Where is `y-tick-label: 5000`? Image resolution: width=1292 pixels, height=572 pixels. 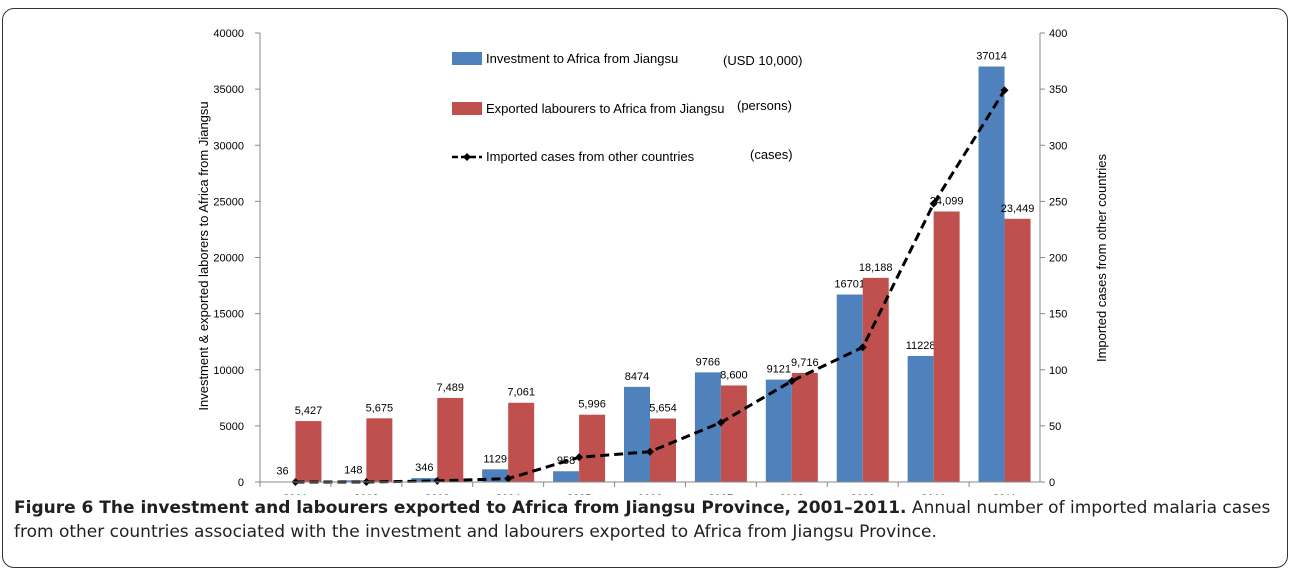
y-tick-label: 5000 is located at coordinates (232, 427).